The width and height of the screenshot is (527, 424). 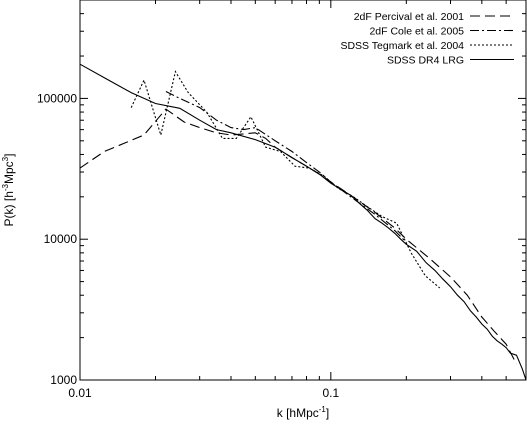 What do you see at coordinates (416, 32) in the screenshot?
I see `legend-label-2: 2dF Cole et al. 2005` at bounding box center [416, 32].